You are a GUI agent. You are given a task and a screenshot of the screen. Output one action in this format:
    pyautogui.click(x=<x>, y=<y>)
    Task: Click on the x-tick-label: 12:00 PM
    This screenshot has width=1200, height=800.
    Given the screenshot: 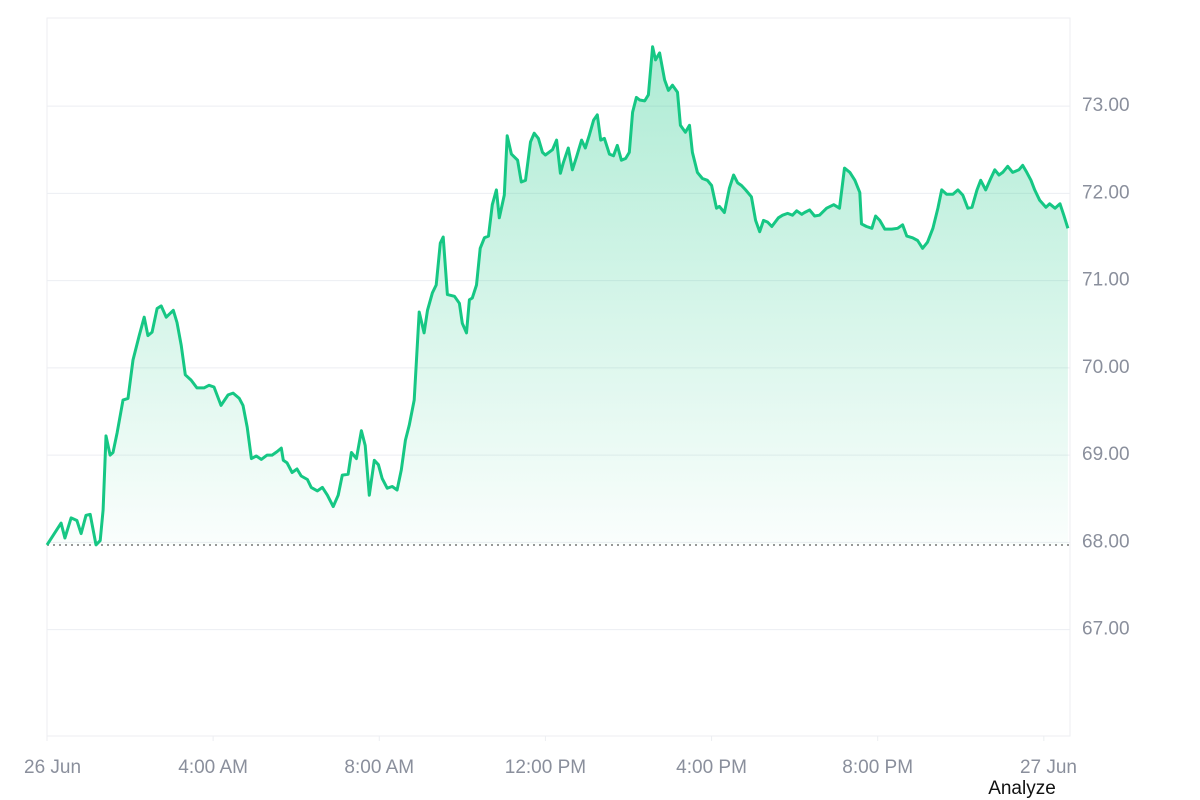 What is the action you would take?
    pyautogui.click(x=545, y=767)
    